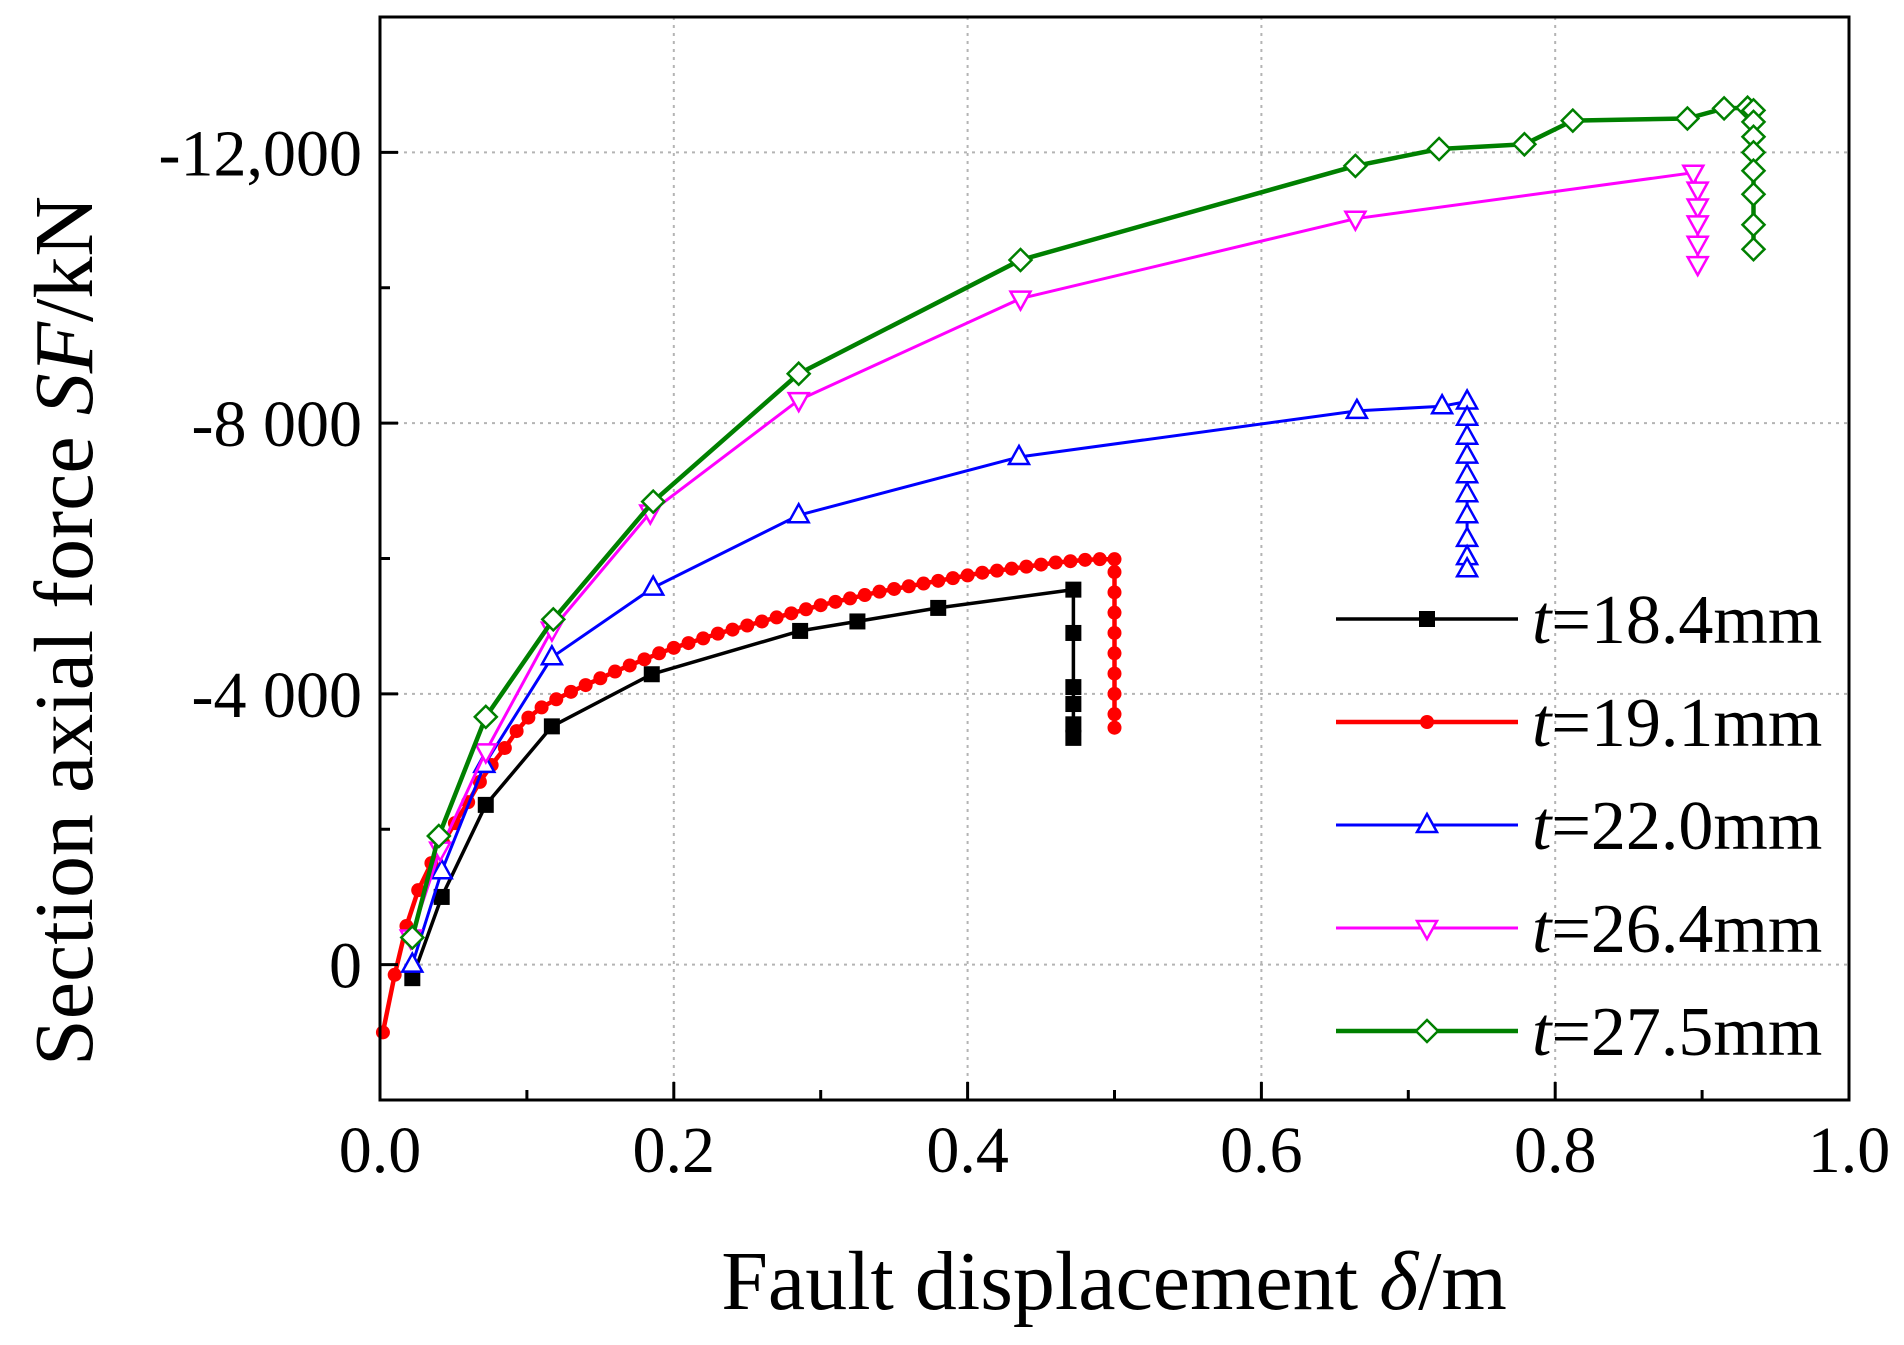  What do you see at coordinates (64, 740) in the screenshot?
I see `text-segment: Section axial force` at bounding box center [64, 740].